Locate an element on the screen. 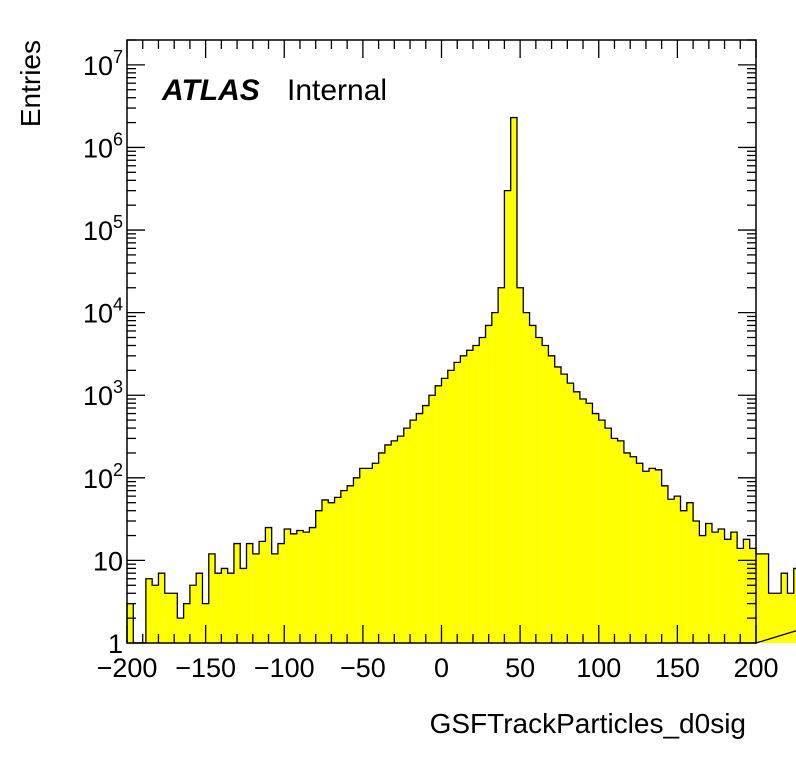 Image resolution: width=796 pixels, height=772 pixels. y-tick-label: 10² is located at coordinates (103, 477).